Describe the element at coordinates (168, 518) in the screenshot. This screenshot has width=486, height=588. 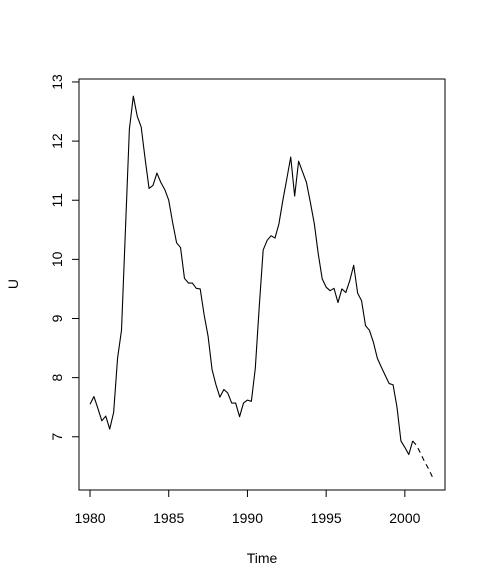
I see `x-tick-label: 1985` at that location.